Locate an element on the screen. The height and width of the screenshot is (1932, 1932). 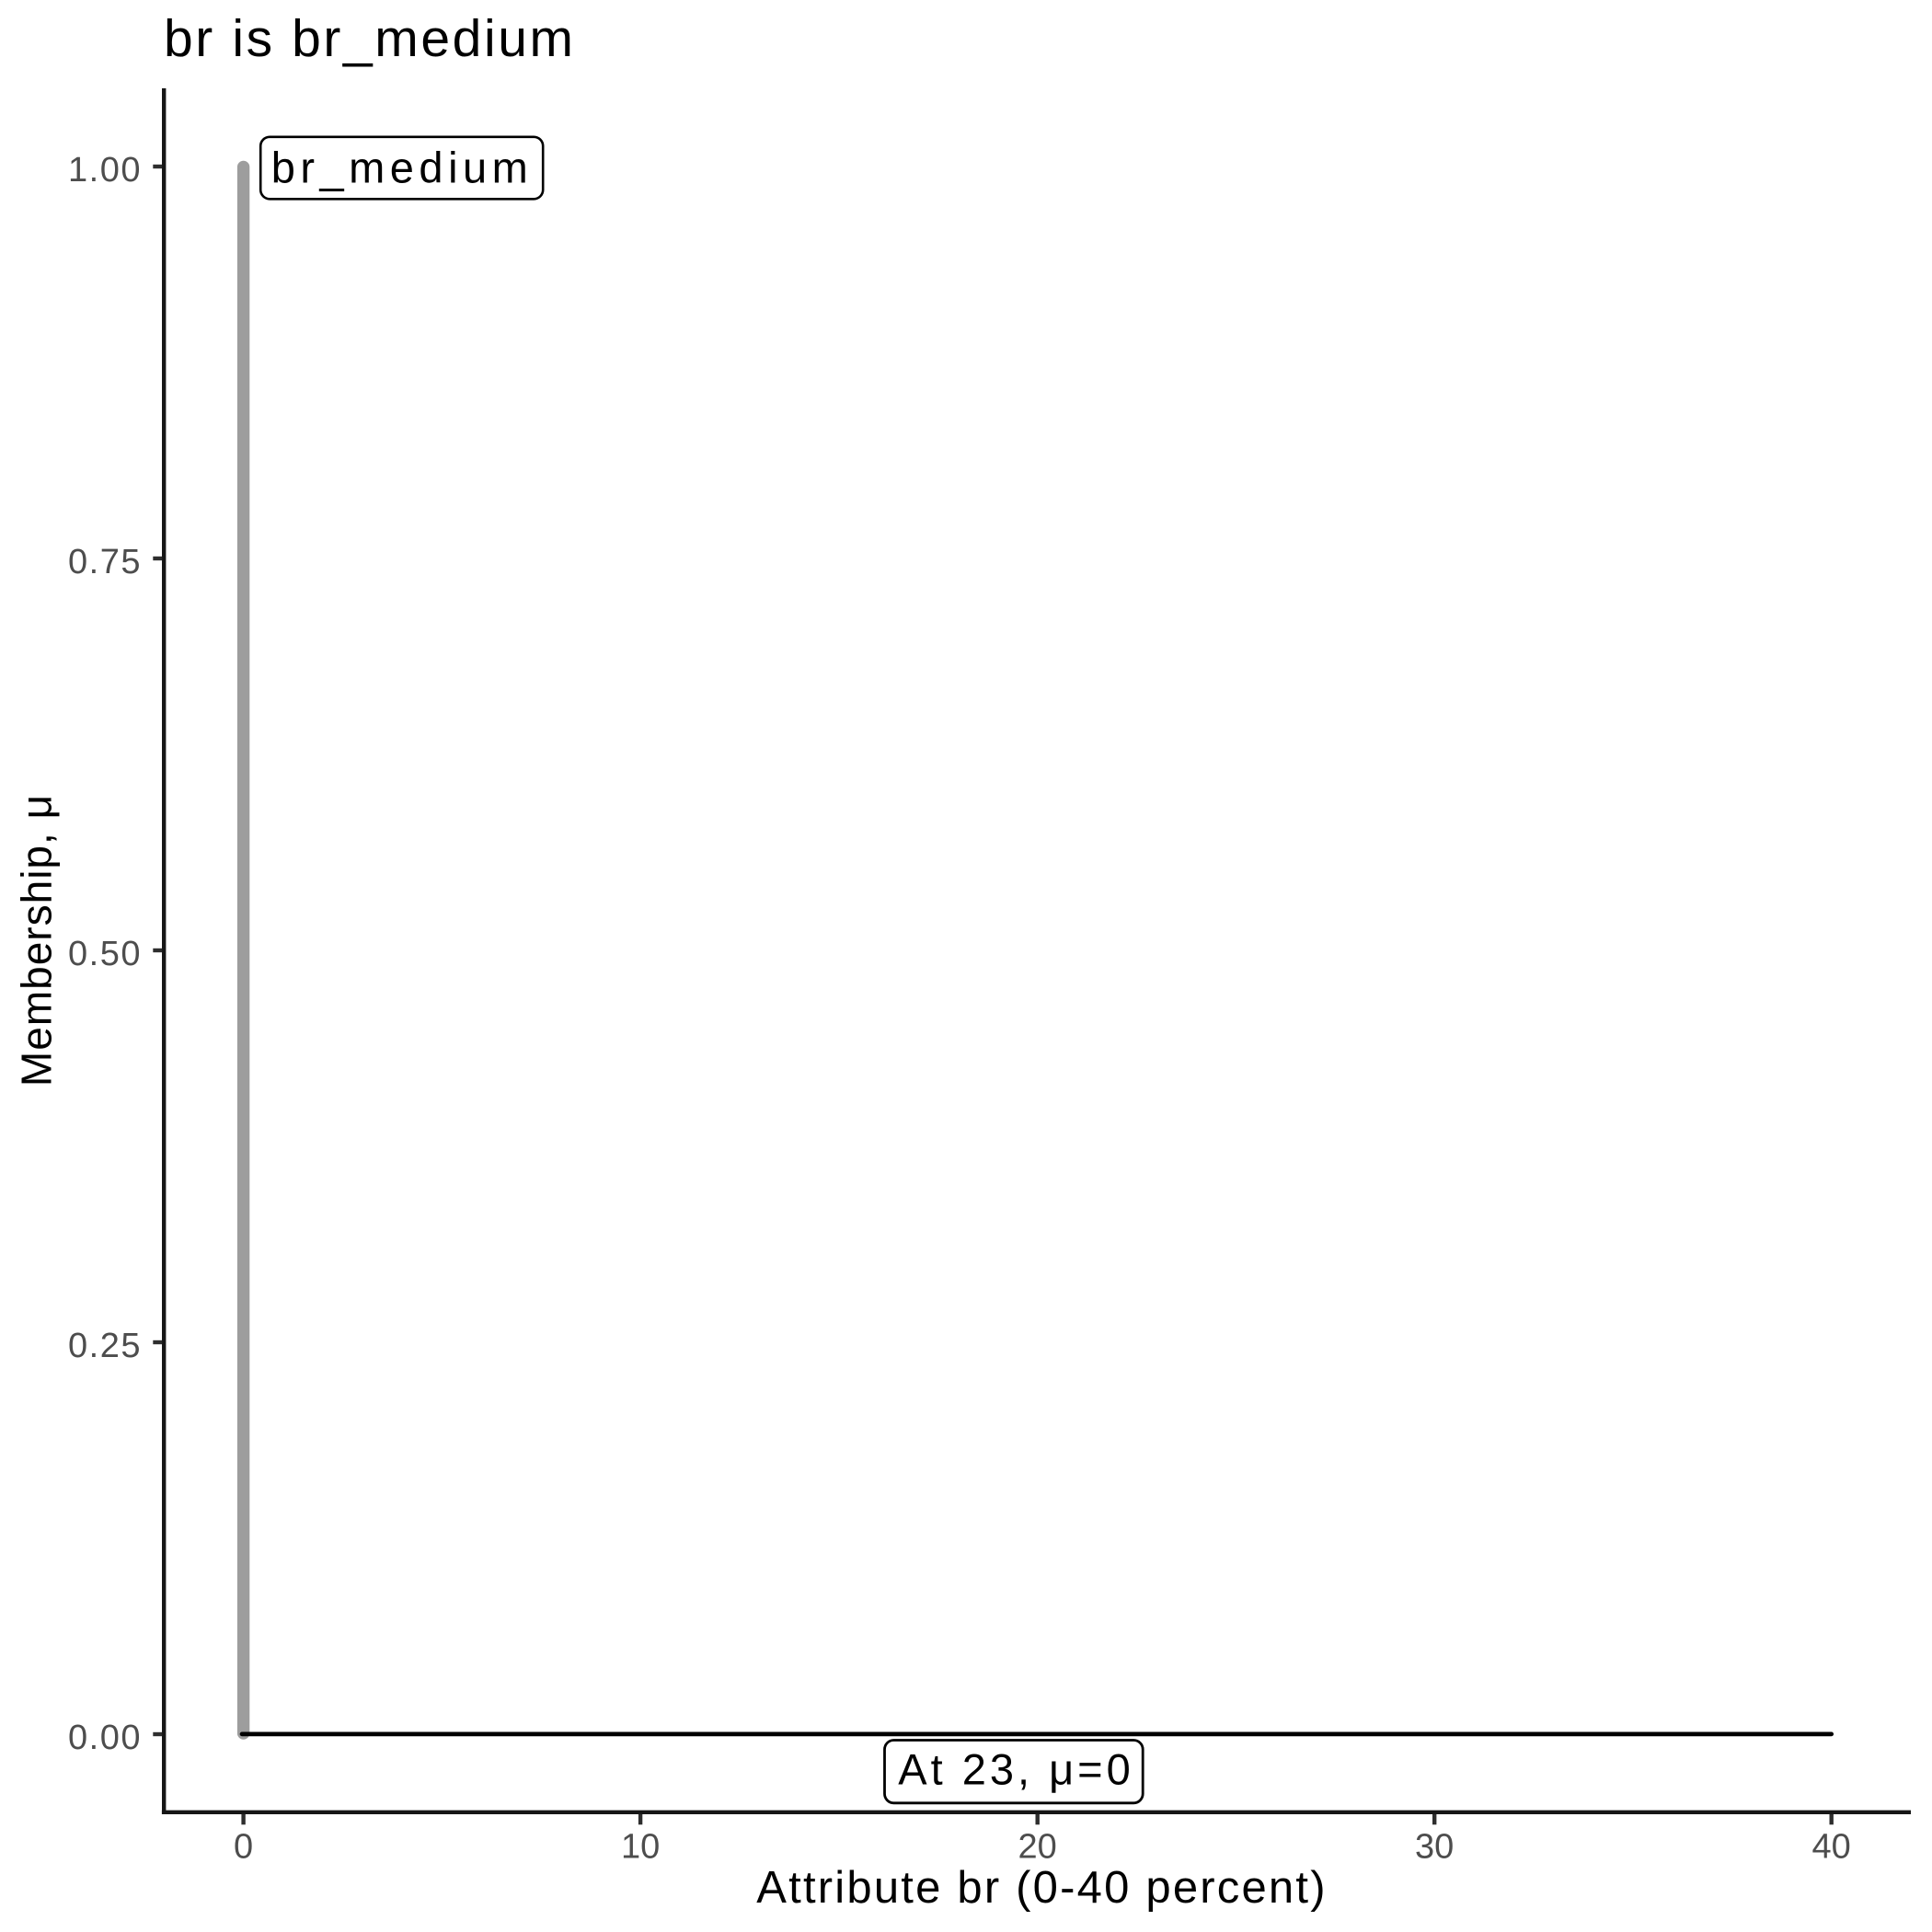
svg-text: br is br_medium is located at coordinates (370, 38).